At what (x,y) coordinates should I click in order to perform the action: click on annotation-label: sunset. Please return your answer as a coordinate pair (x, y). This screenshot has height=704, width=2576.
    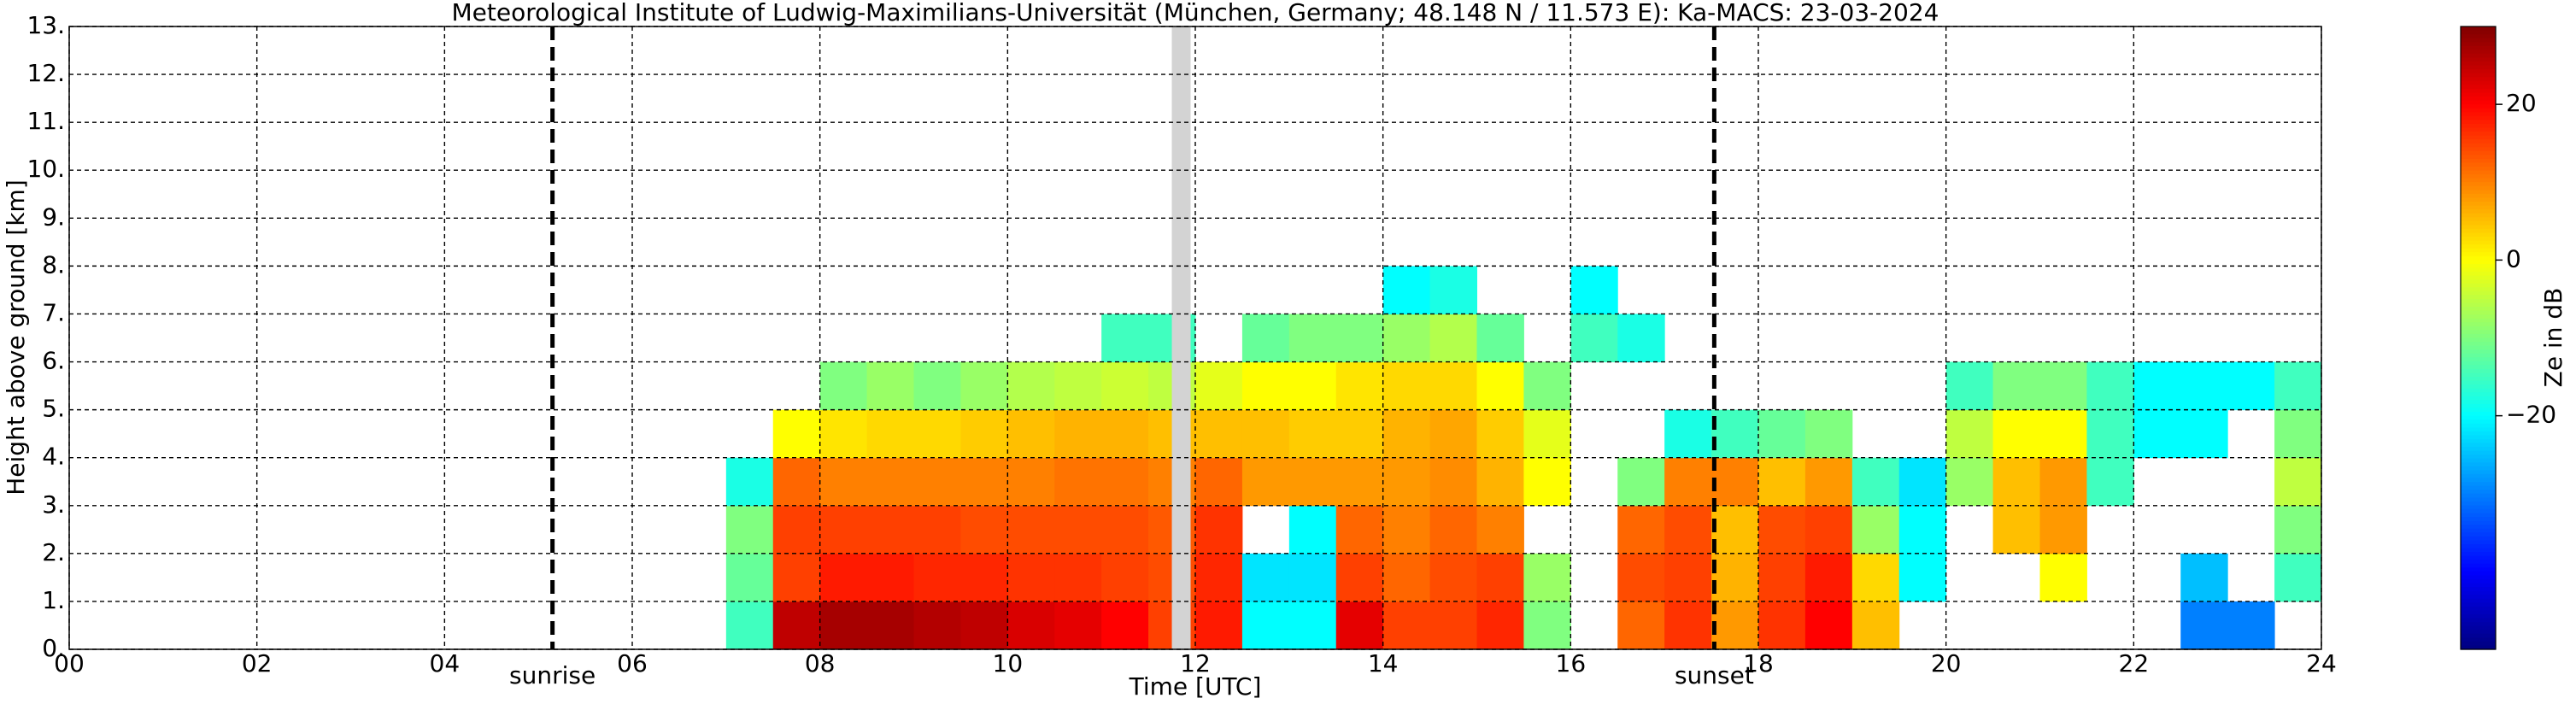
    Looking at the image, I should click on (1714, 675).